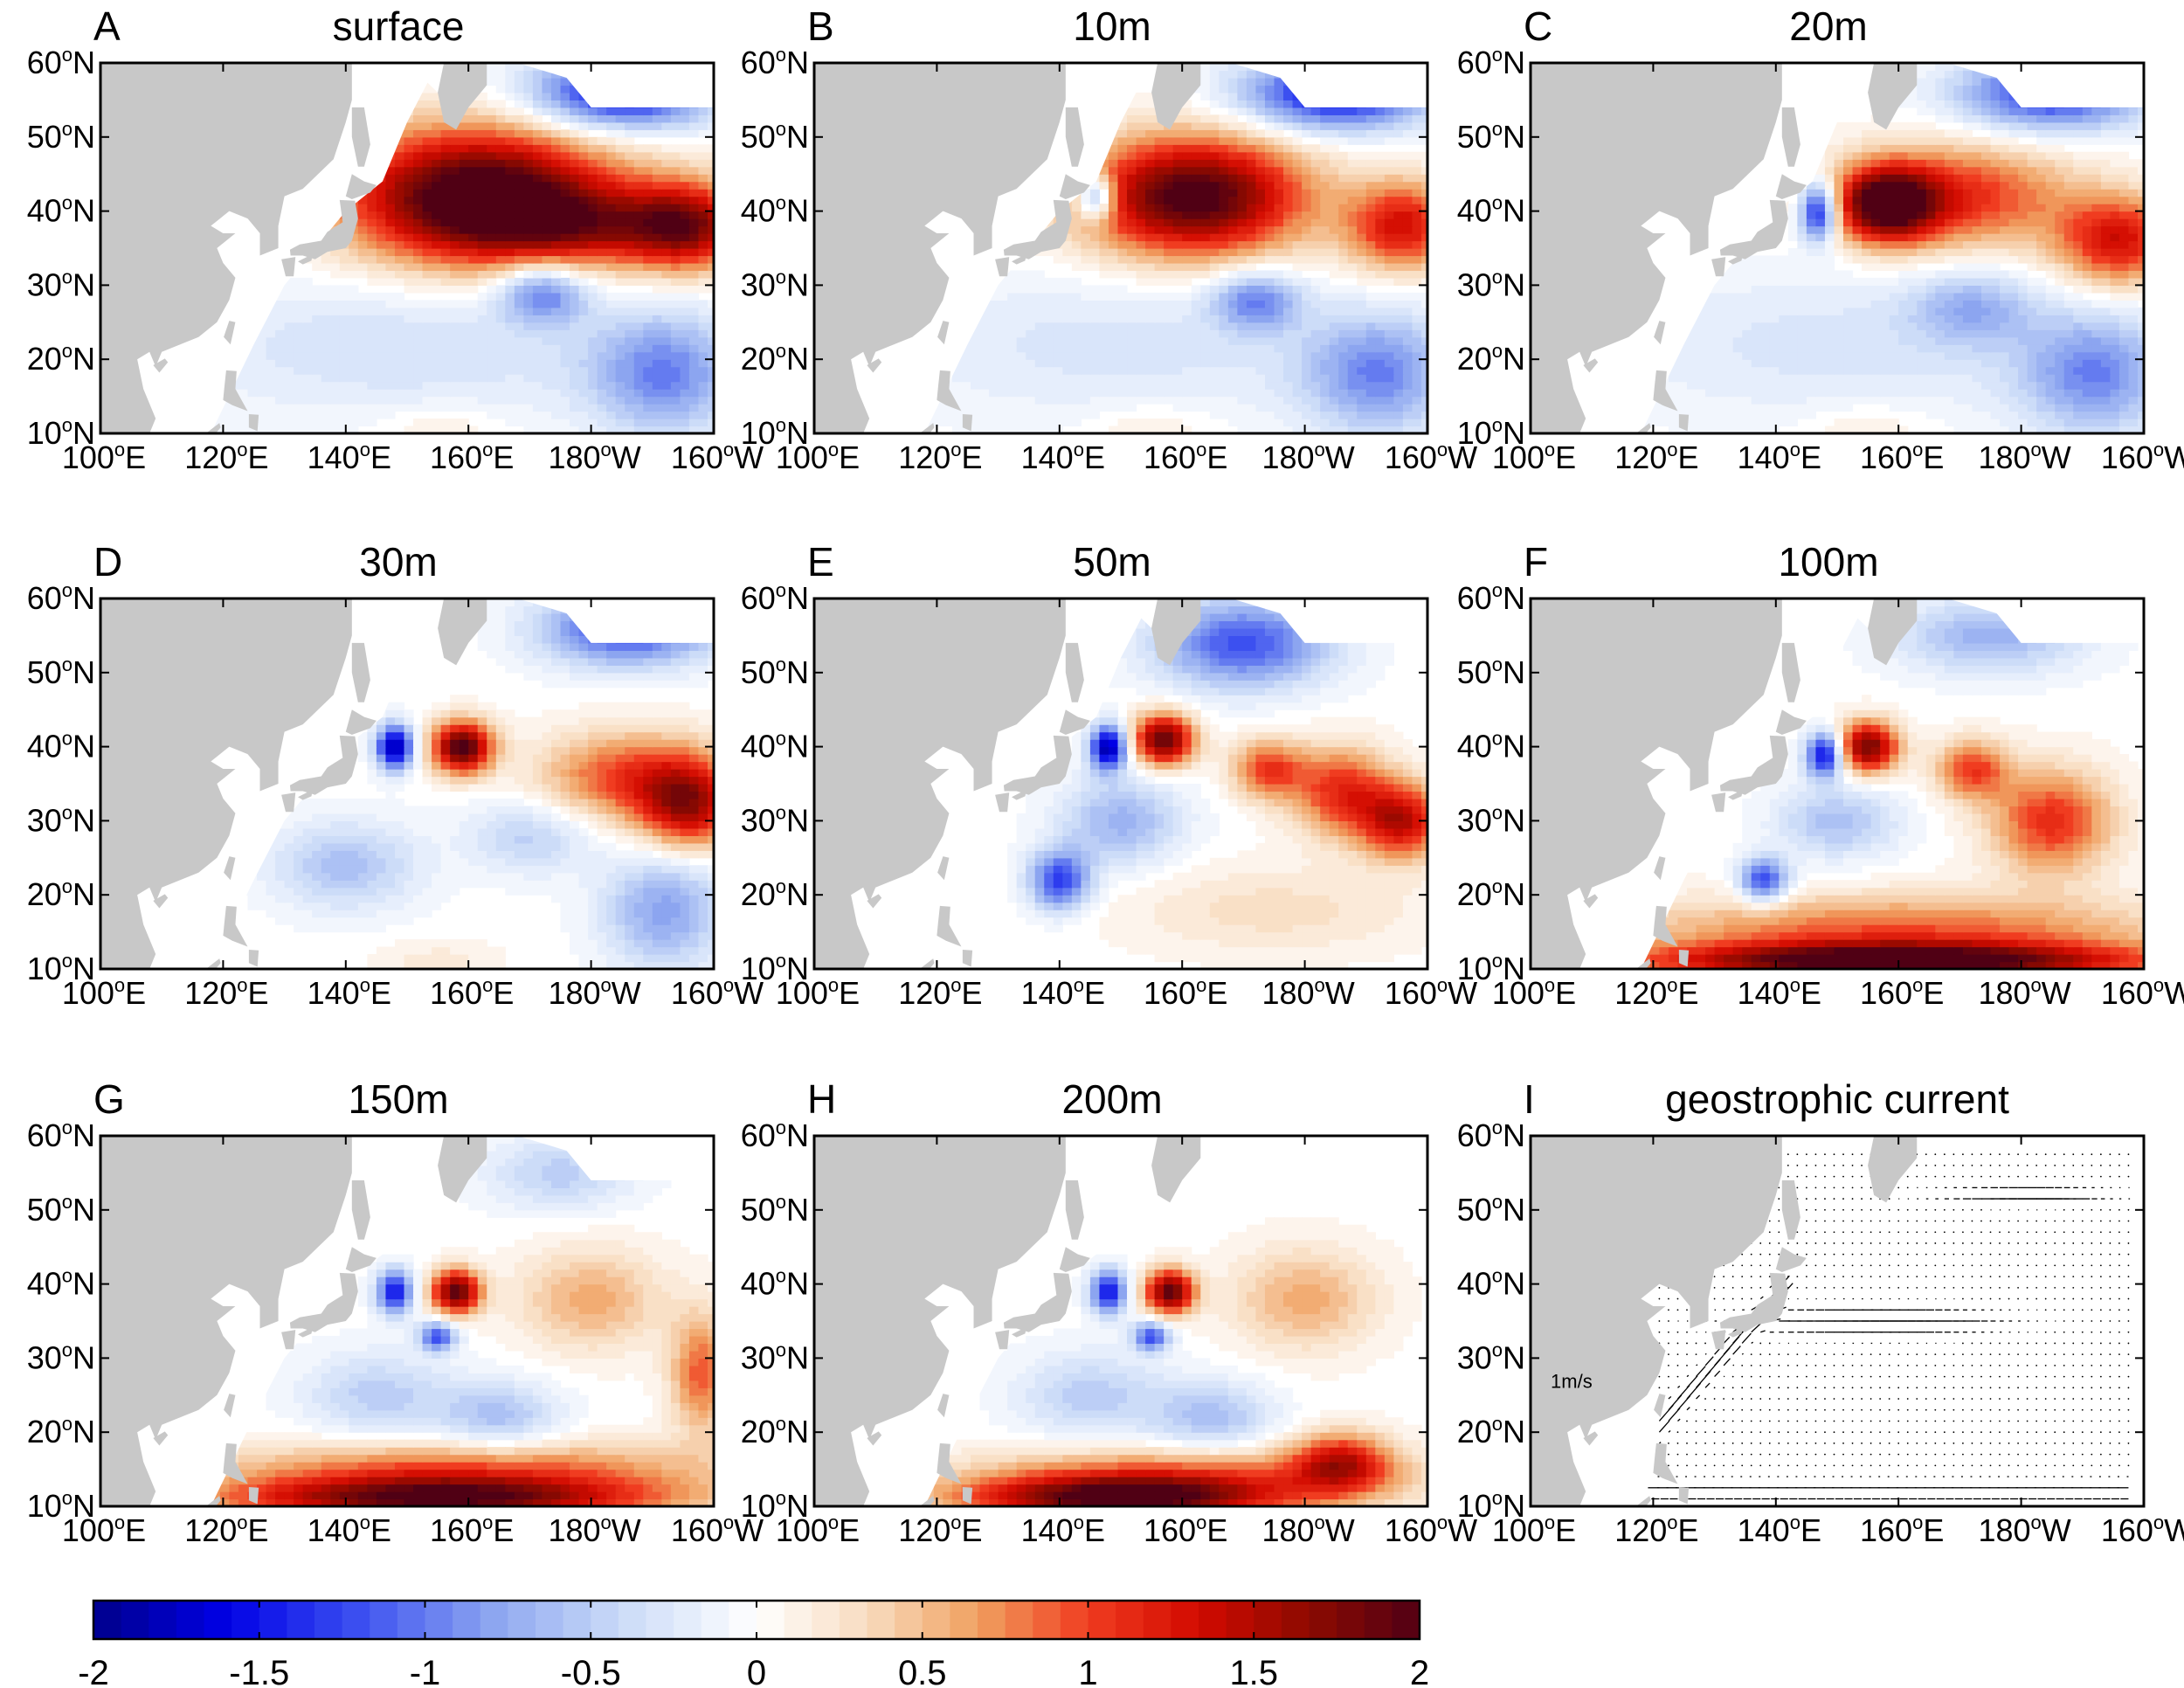  Describe the element at coordinates (61, 136) in the screenshot. I see `y-tick-label: 50oN` at that location.